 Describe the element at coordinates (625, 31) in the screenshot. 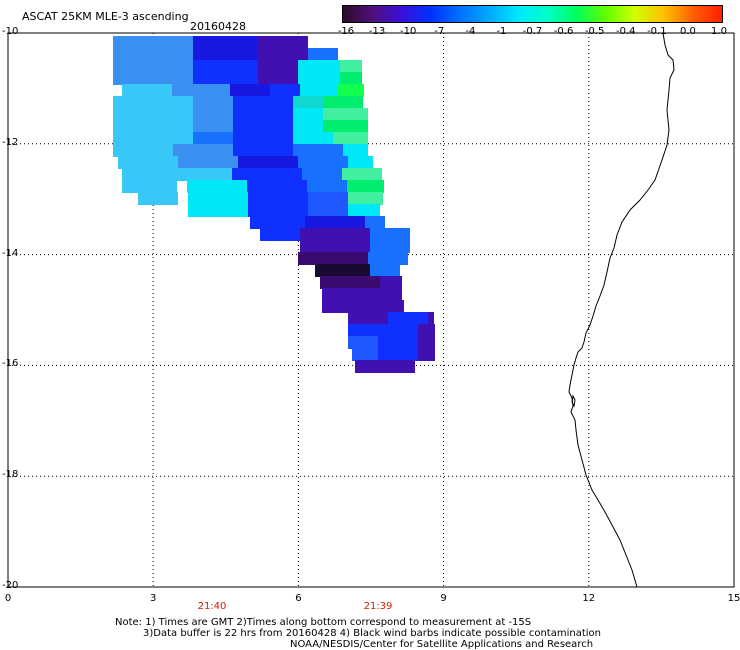

I see `colorbar-tick-label: -0.4` at that location.